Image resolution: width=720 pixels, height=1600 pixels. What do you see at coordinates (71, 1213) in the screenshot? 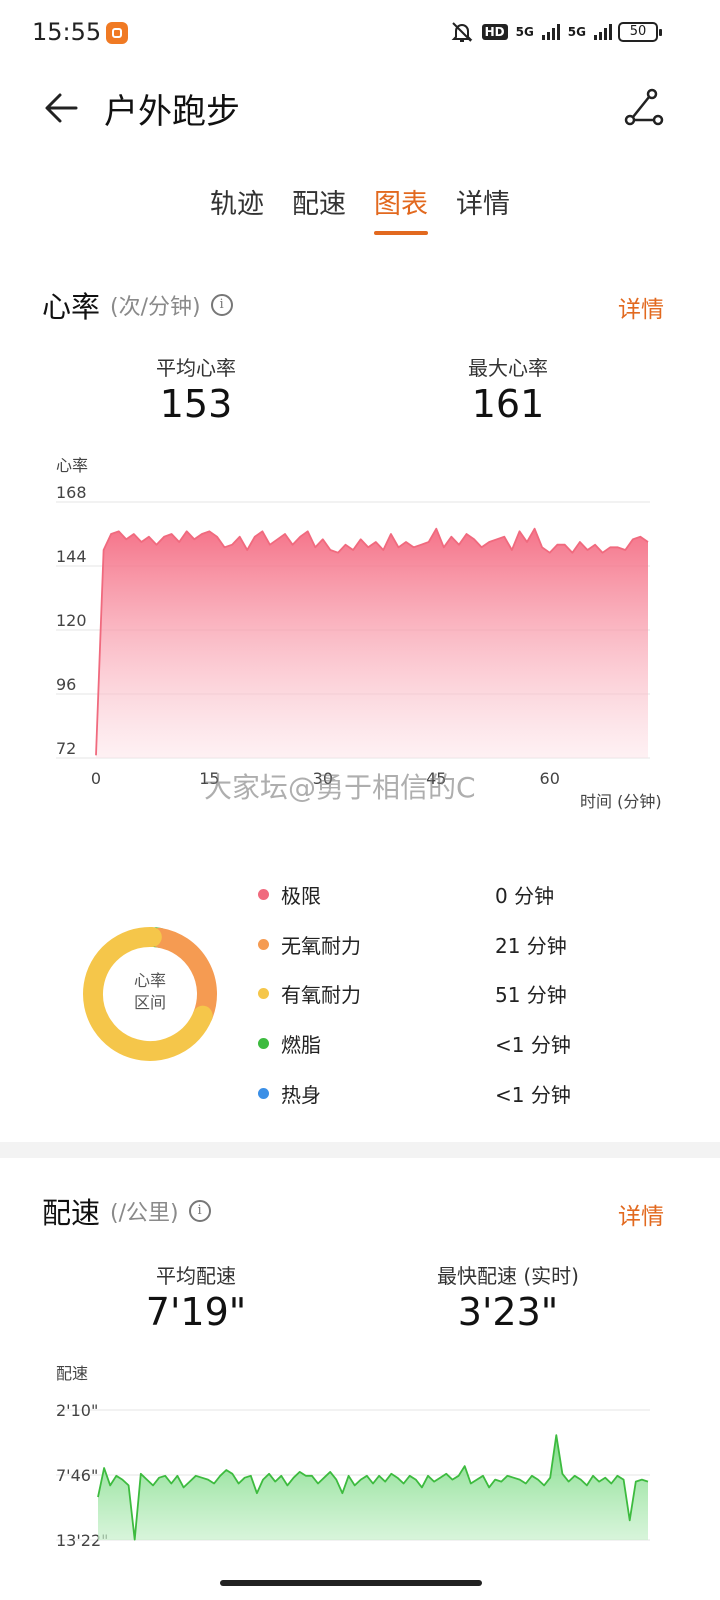
I see `pace-section-title: 配速` at bounding box center [71, 1213].